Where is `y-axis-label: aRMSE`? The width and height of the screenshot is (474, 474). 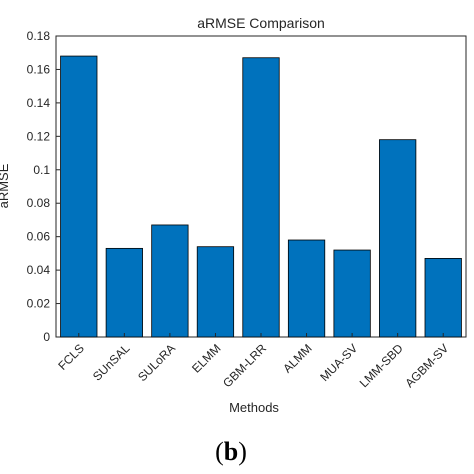 y-axis-label: aRMSE is located at coordinates (5, 185).